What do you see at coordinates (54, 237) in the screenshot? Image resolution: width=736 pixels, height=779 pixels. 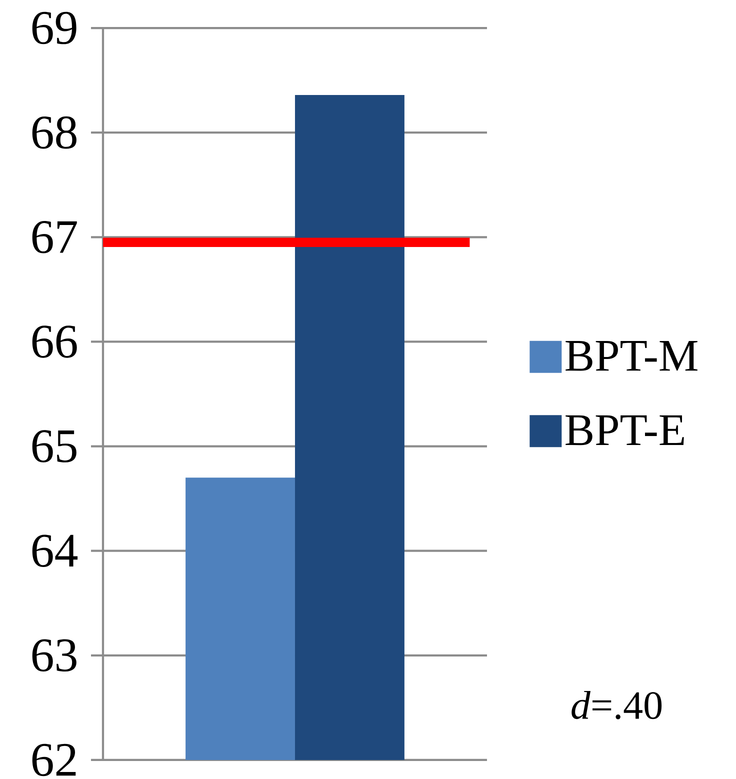 I see `y-tick-label: 67` at bounding box center [54, 237].